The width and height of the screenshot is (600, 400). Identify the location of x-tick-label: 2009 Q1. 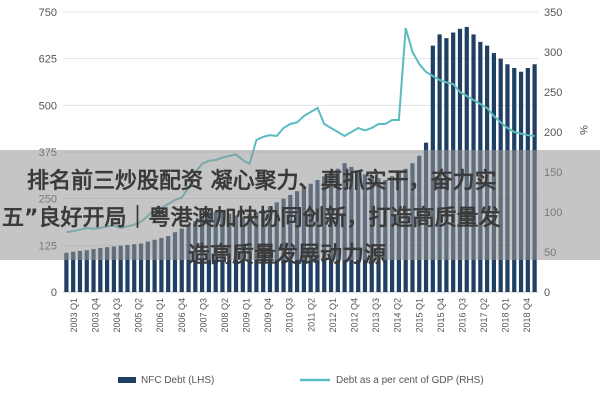
(247, 315).